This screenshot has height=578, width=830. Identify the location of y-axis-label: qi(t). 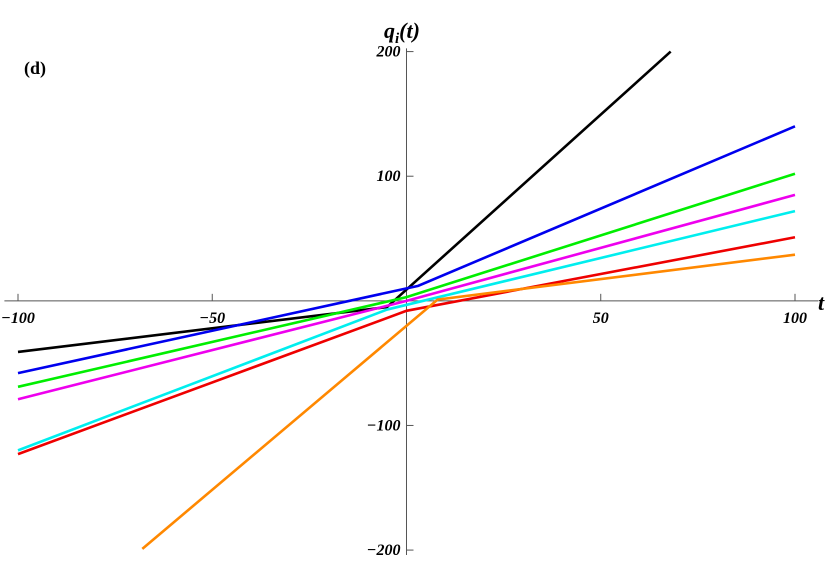
(402, 32).